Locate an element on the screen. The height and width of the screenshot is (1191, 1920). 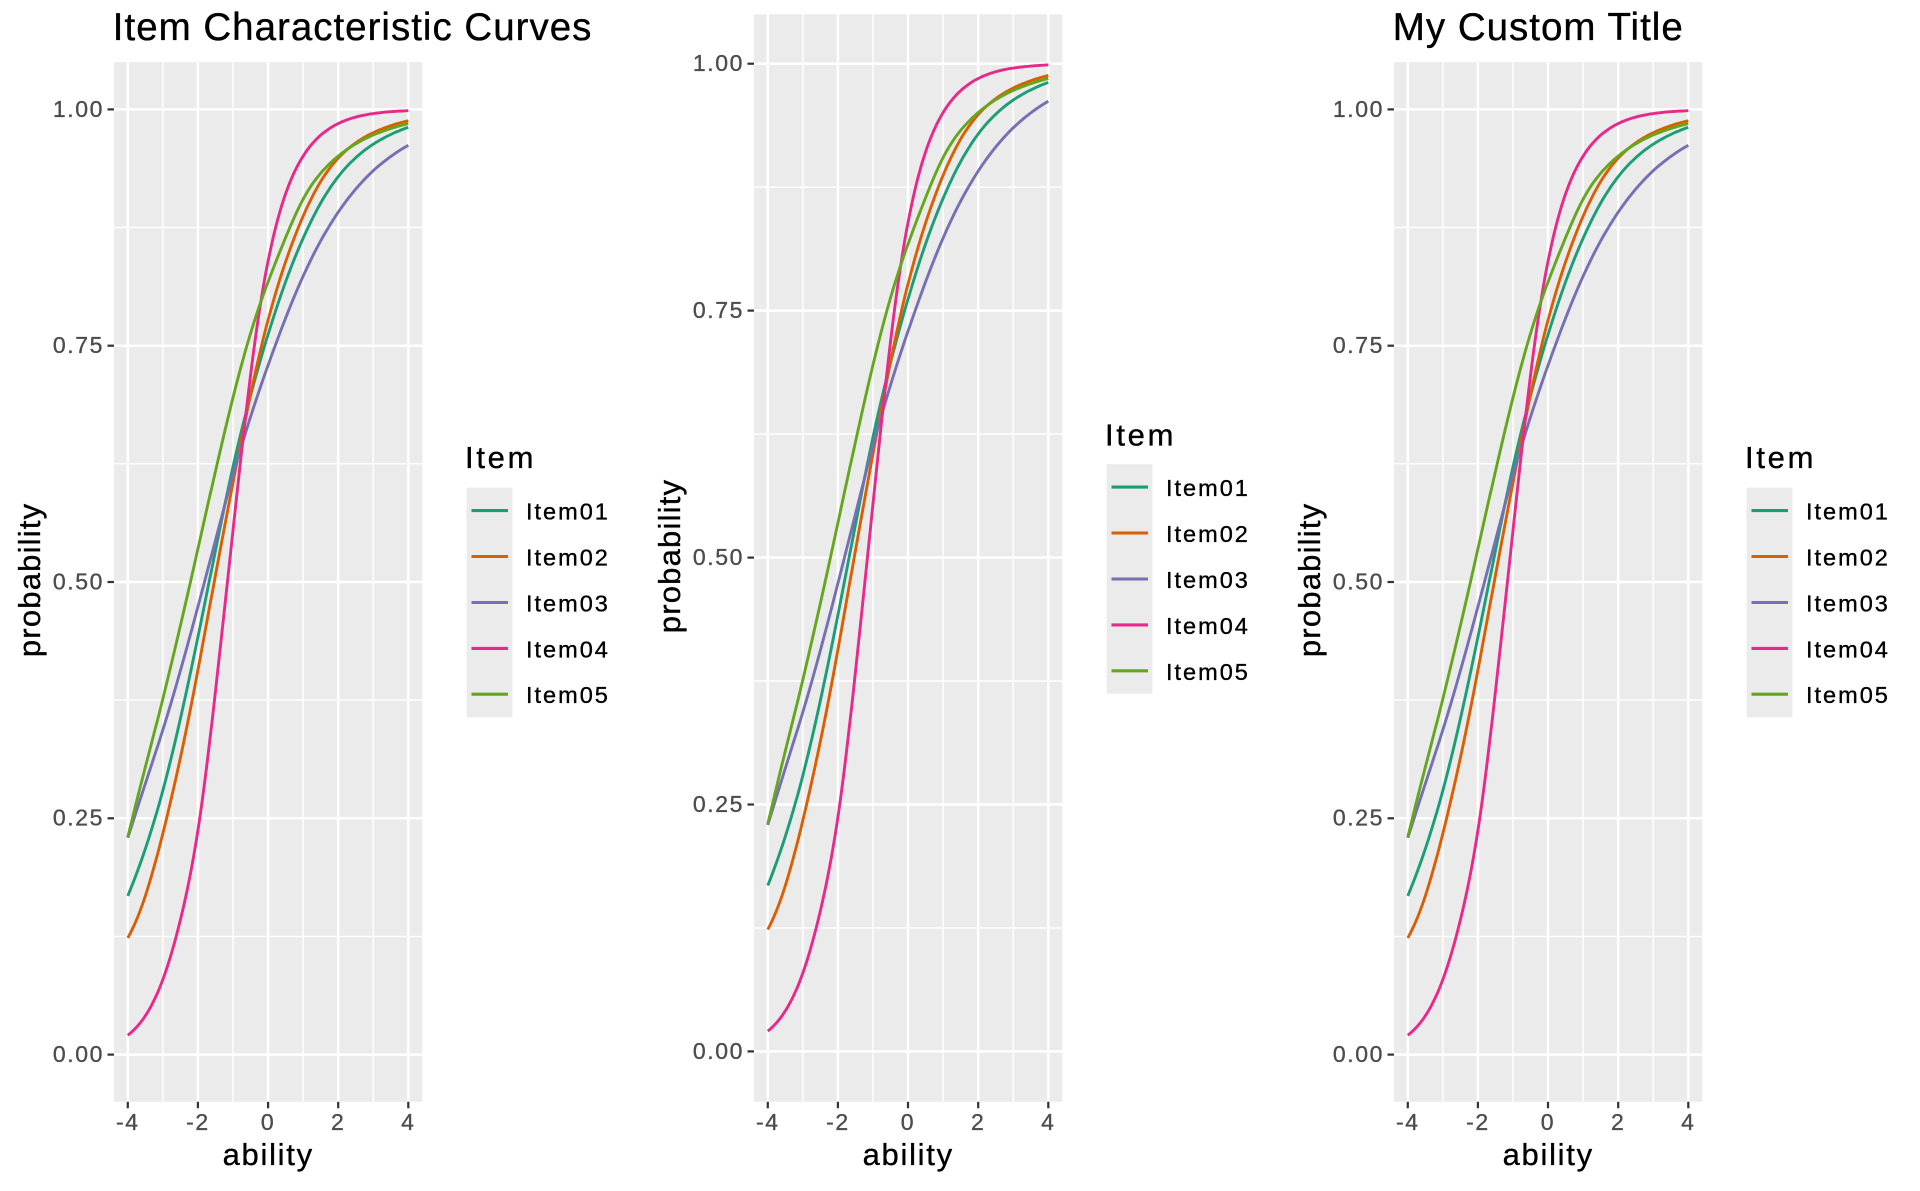
svg-text: My Custom Title is located at coordinates (1538, 27).